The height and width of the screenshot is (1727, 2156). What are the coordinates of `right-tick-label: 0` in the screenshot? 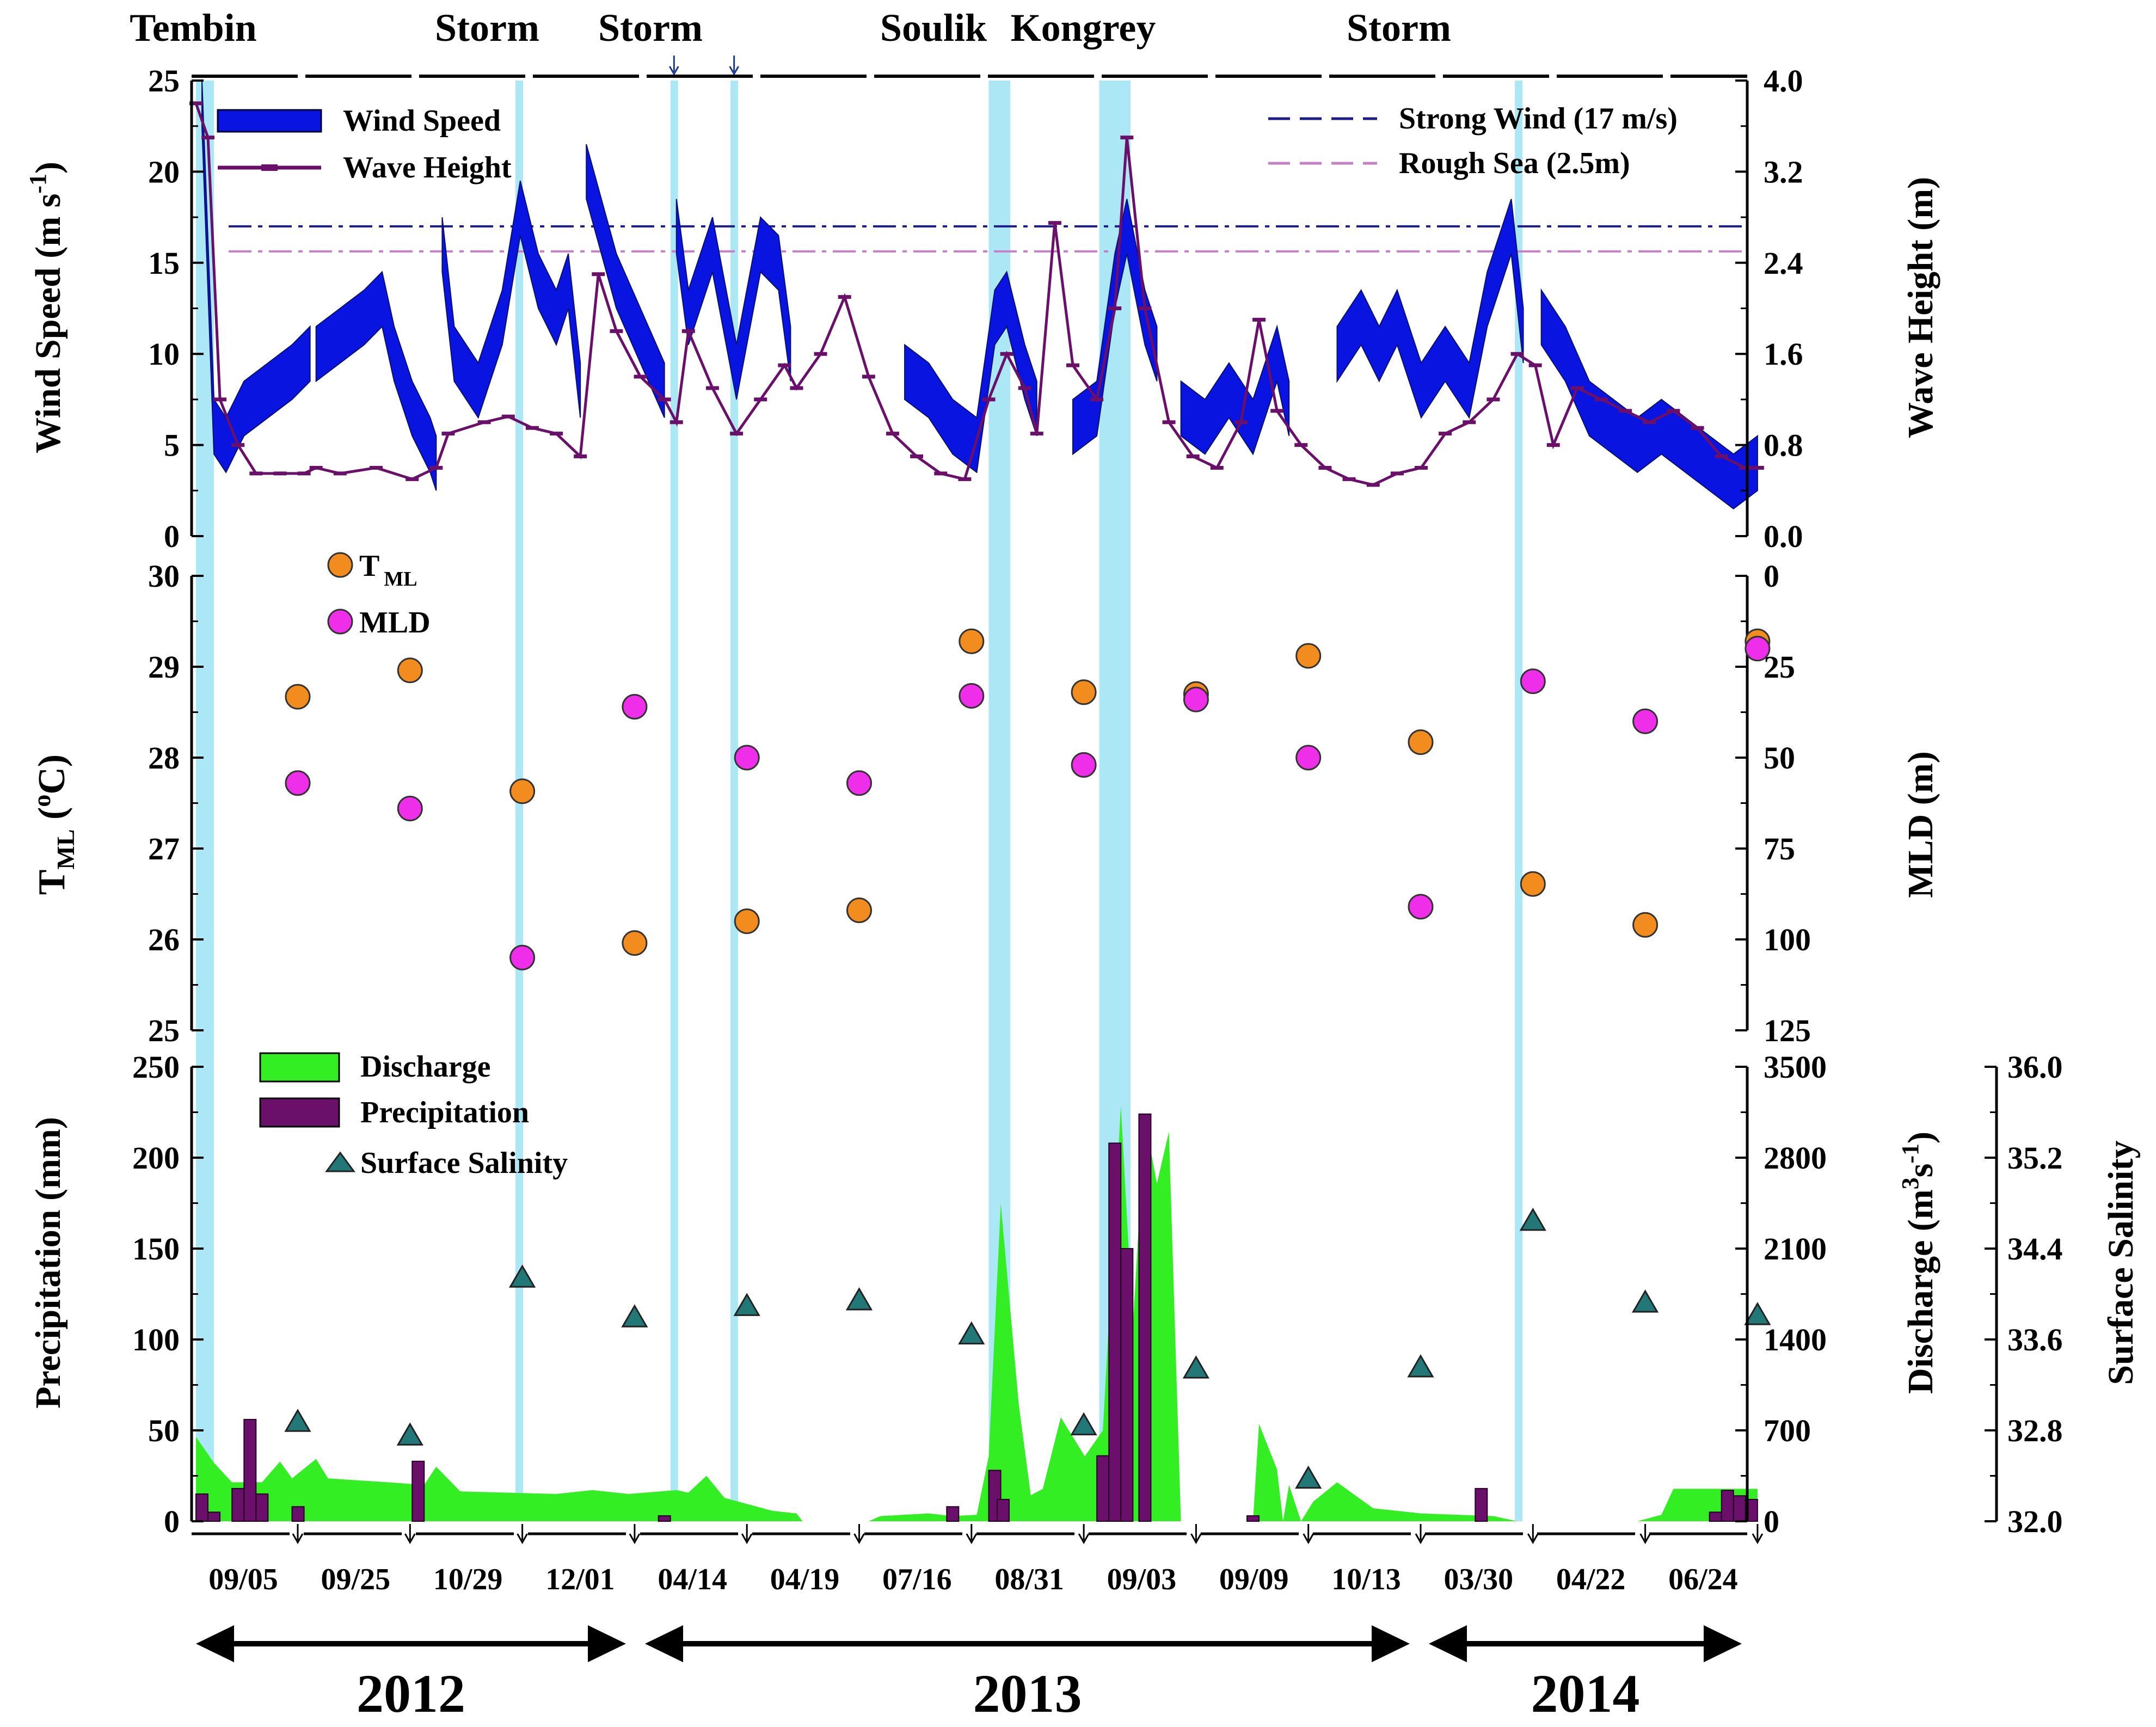 It's located at (1771, 576).